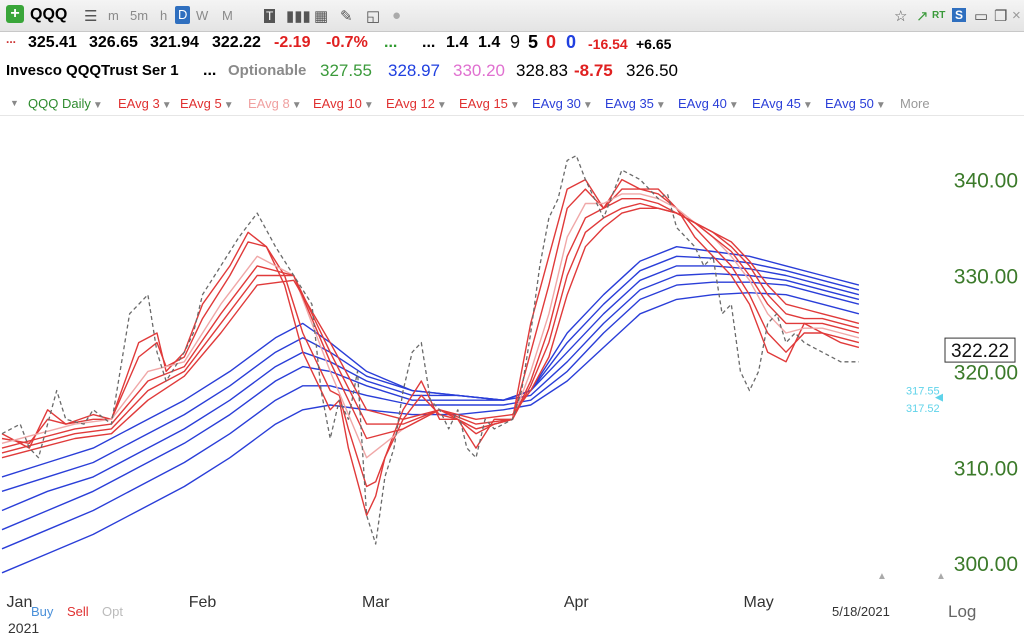 This screenshot has height=641, width=1024. I want to click on study-qqq-daily: QQQ Daily ▼, so click(65, 103).